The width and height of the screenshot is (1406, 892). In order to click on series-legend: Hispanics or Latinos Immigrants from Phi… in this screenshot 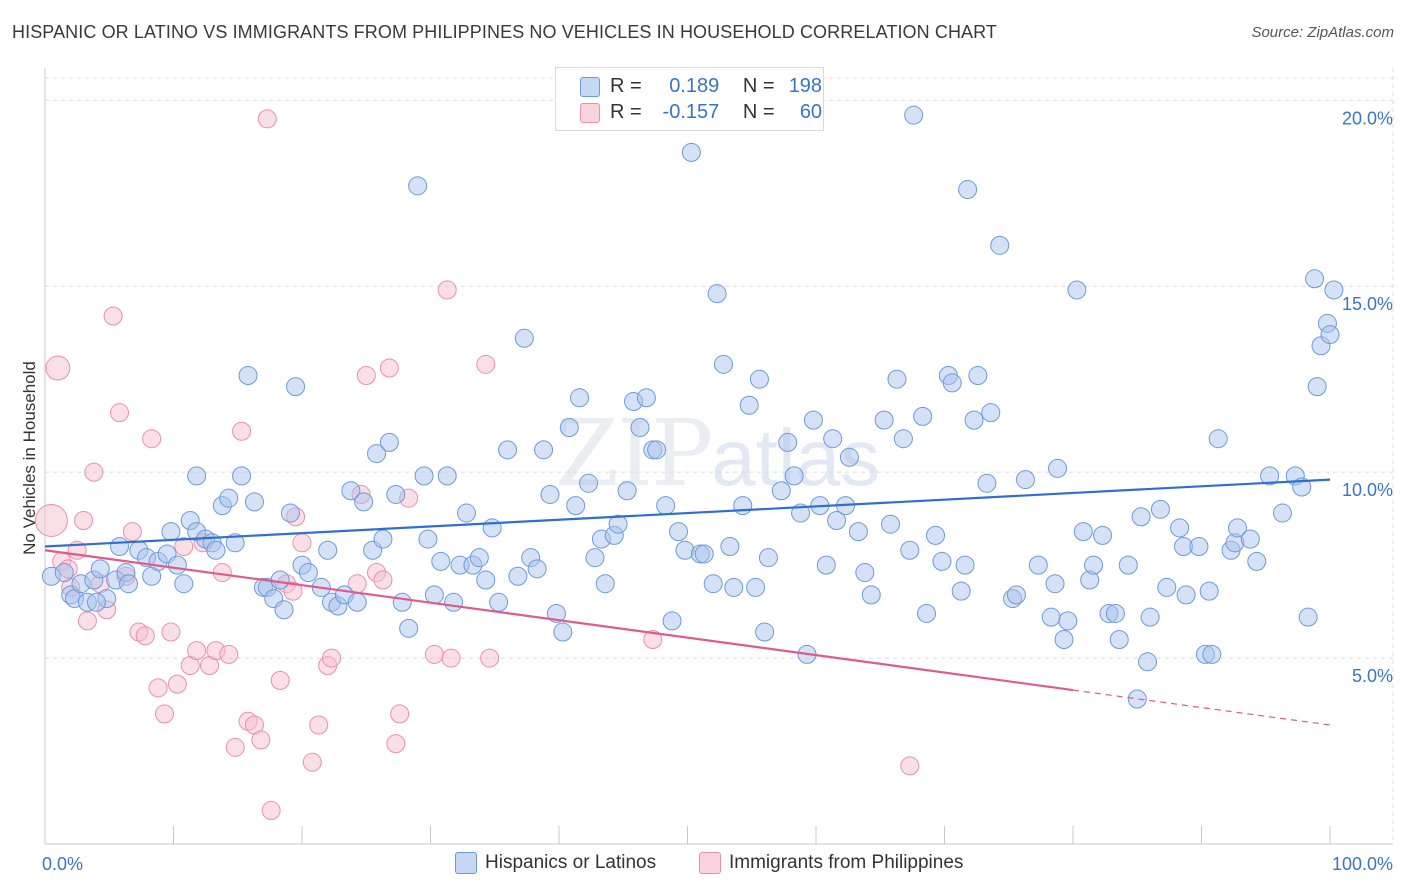, I will do `click(703, 865)`.